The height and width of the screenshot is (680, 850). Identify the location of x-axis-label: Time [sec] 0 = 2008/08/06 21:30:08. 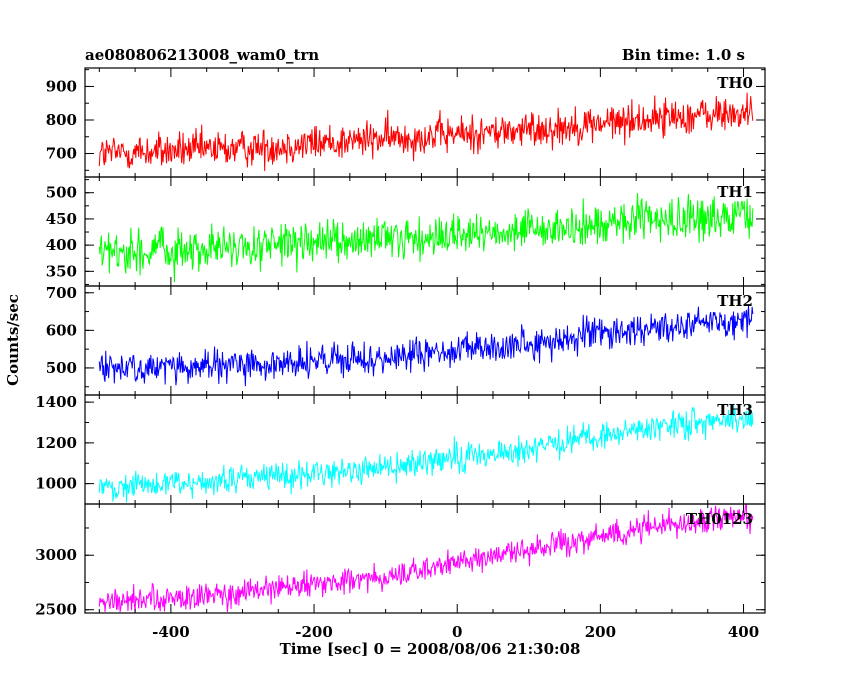
(430, 649).